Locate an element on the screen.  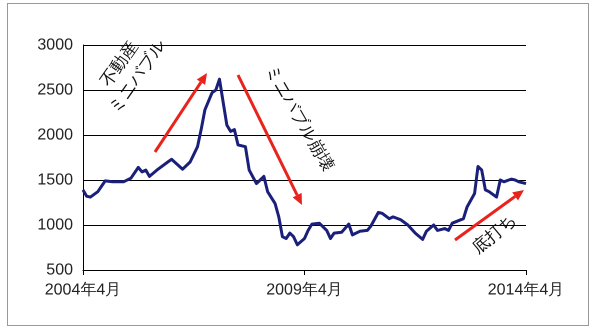
y-tick-label: 1000 is located at coordinates (55, 225).